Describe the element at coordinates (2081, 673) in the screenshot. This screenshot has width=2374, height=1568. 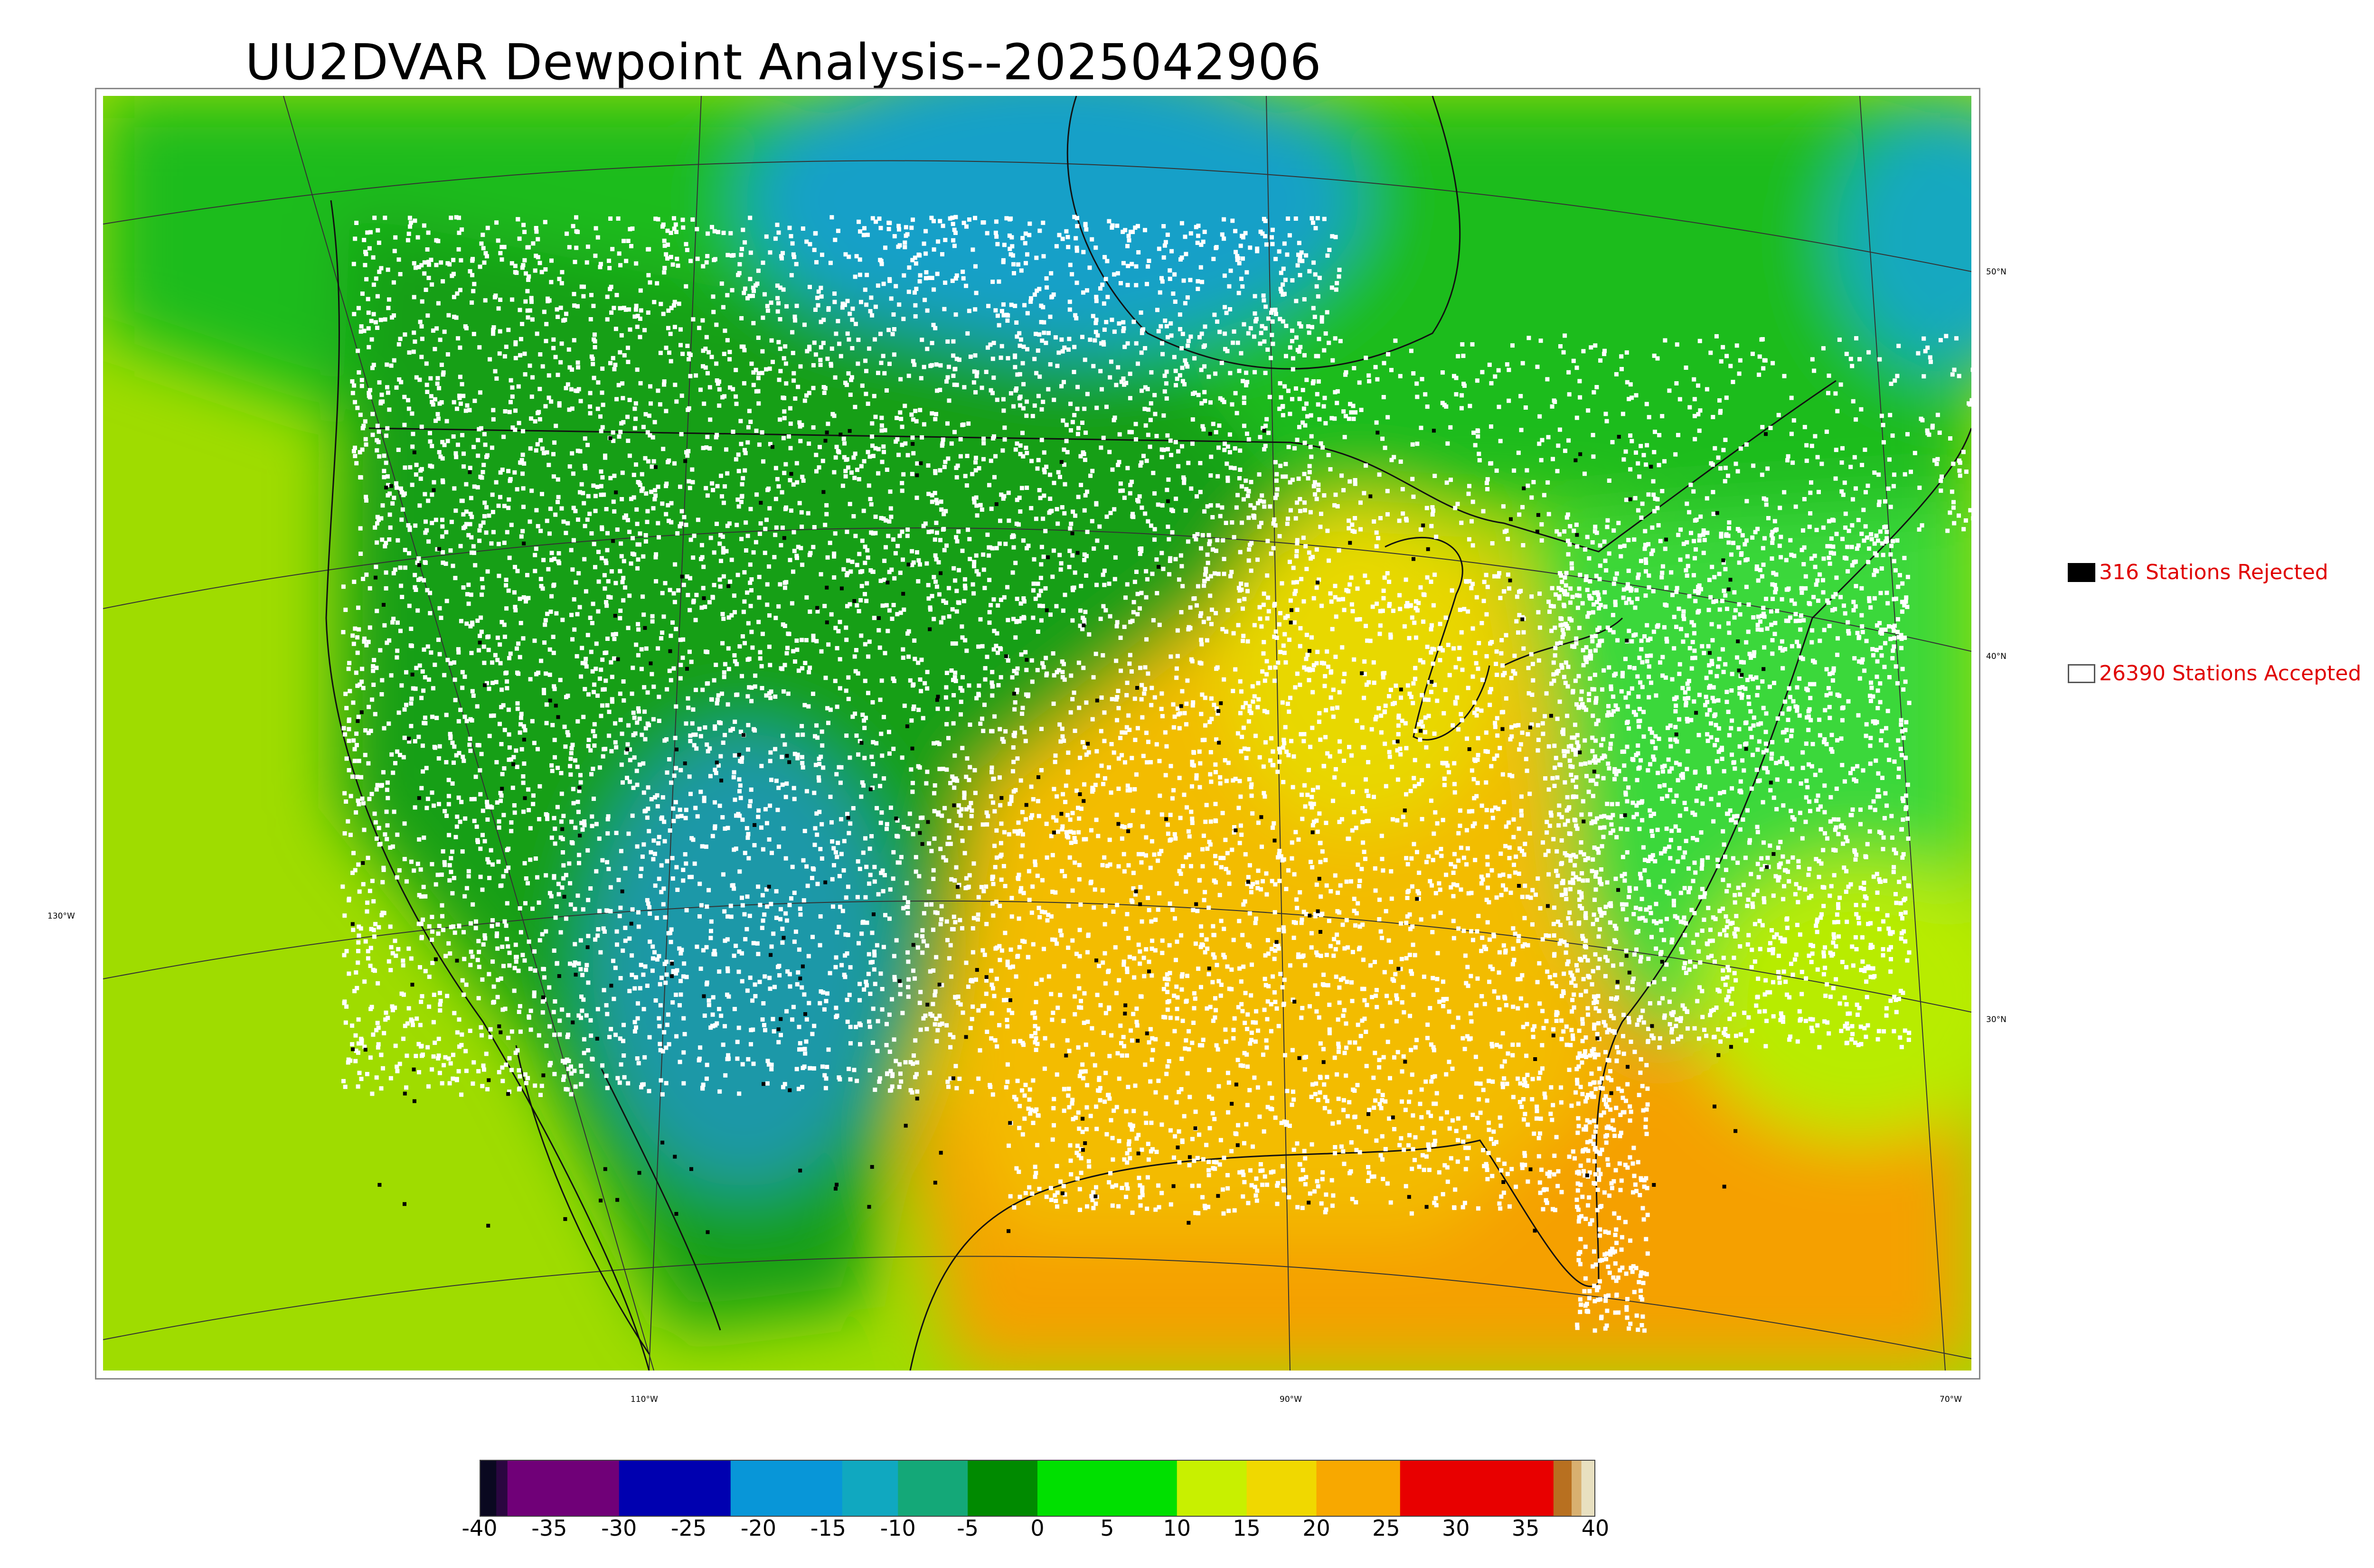
I see `accepted-swatch` at that location.